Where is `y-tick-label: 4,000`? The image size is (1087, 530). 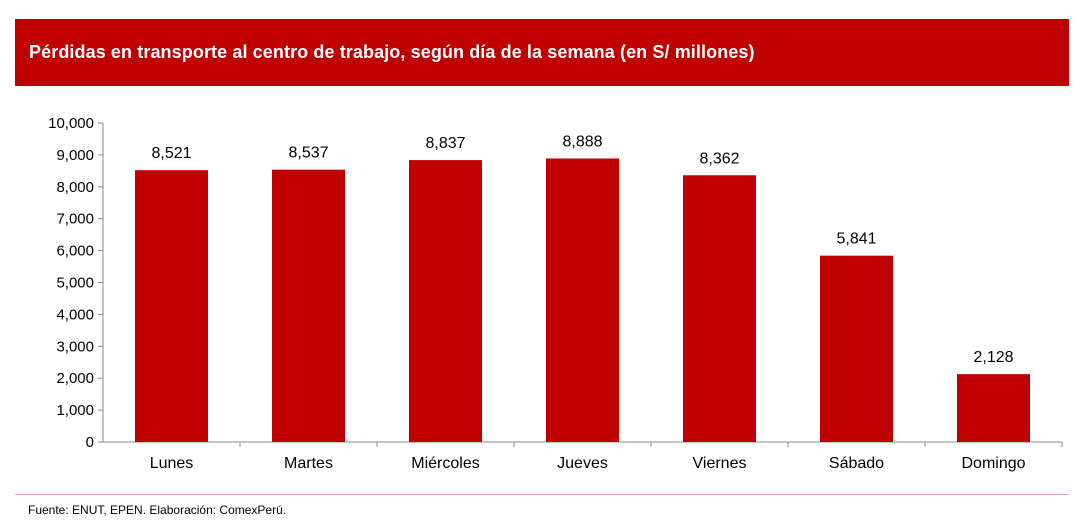 y-tick-label: 4,000 is located at coordinates (75, 314).